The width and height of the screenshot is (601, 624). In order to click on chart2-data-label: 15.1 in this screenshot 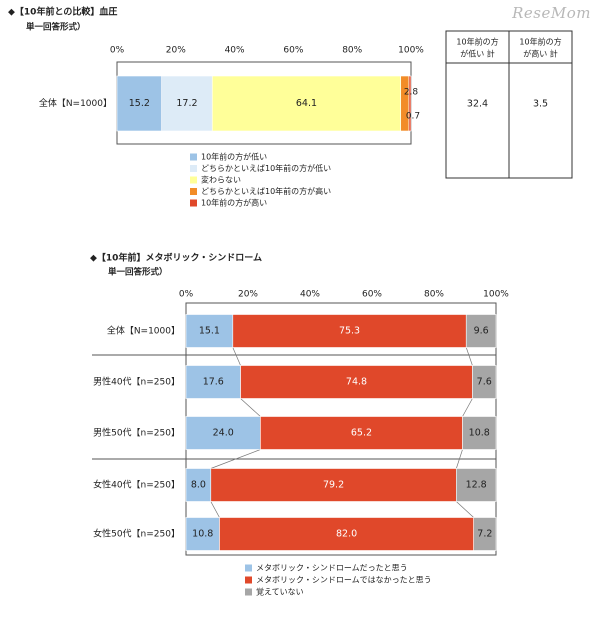, I will do `click(209, 331)`.